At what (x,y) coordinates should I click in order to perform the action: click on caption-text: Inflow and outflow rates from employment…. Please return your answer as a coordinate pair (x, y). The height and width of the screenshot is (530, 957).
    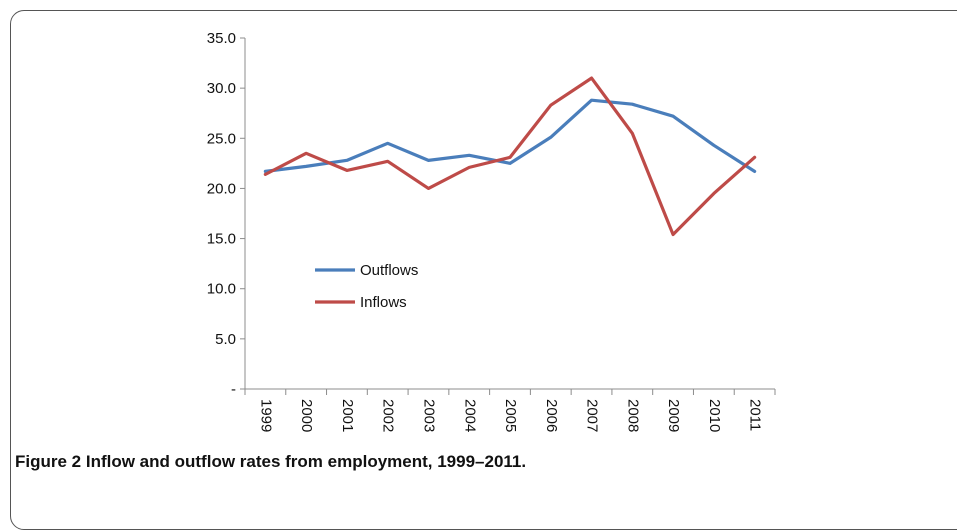
    Looking at the image, I should click on (306, 461).